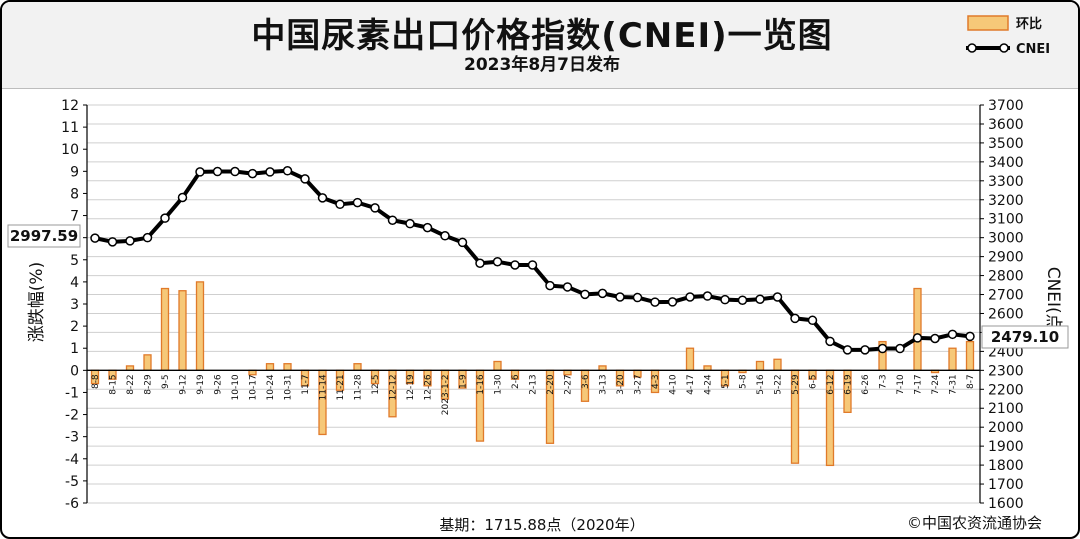 This screenshot has height=539, width=1080. Describe the element at coordinates (201, 384) in the screenshot. I see `x-tick-label: 9-19` at that location.